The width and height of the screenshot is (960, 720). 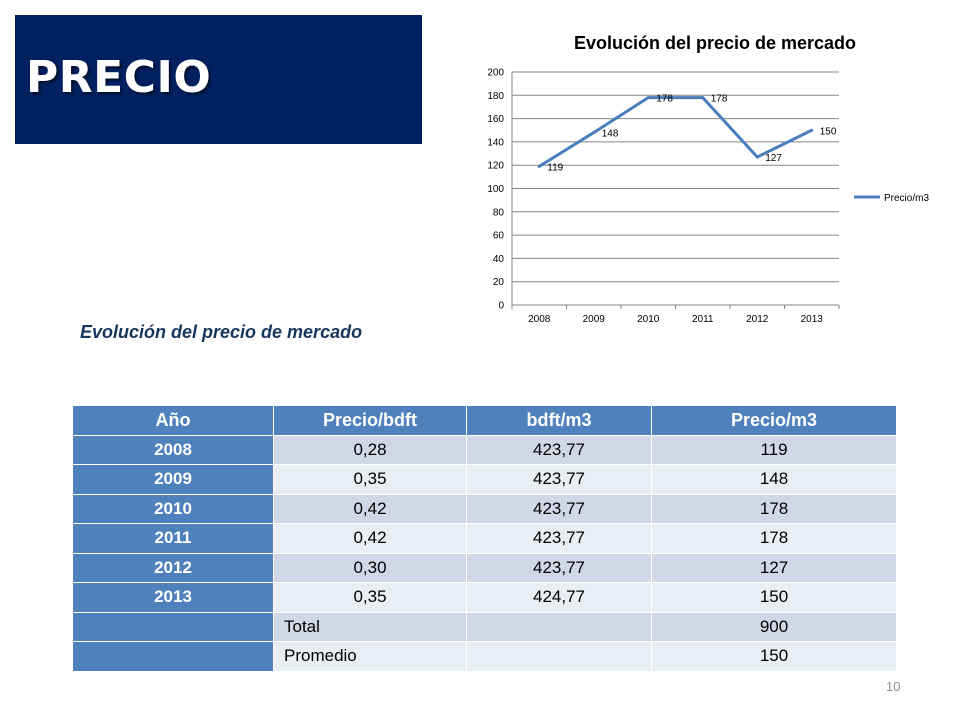 I want to click on data-label: 150, so click(x=828, y=131).